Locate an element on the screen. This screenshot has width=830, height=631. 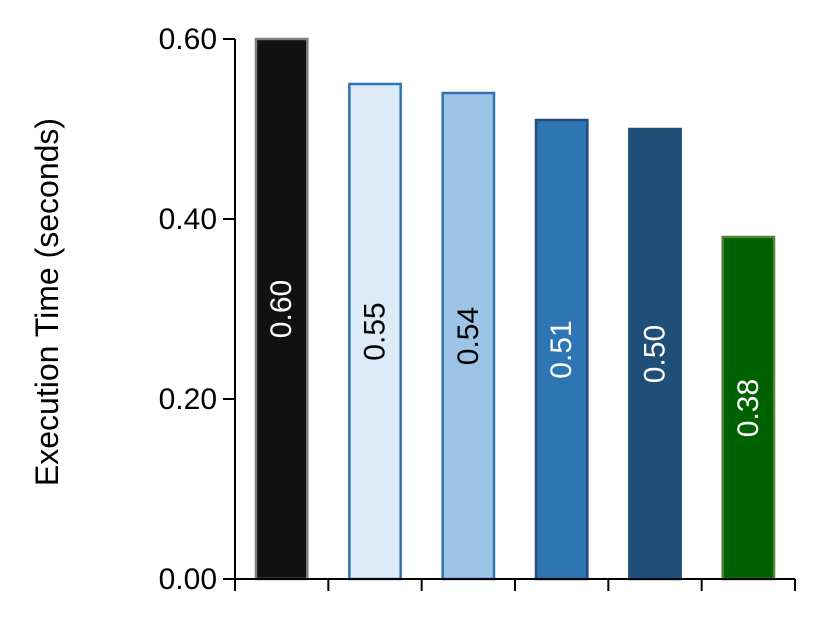
bar-value-label: 0.51 is located at coordinates (561, 349).